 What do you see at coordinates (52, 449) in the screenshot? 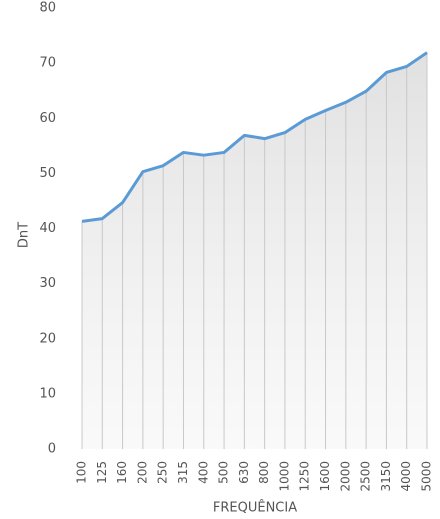
I see `y-tick-label: 0` at bounding box center [52, 449].